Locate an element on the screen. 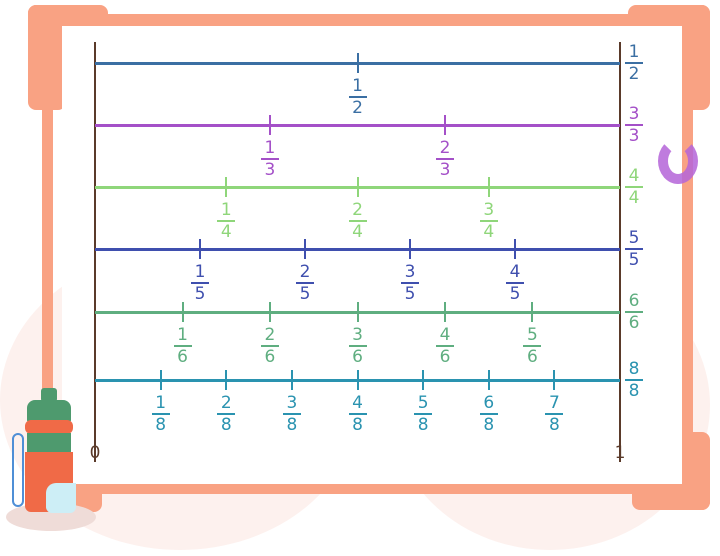 This screenshot has width=720, height=556. frame-right-bar is located at coordinates (687, 240).